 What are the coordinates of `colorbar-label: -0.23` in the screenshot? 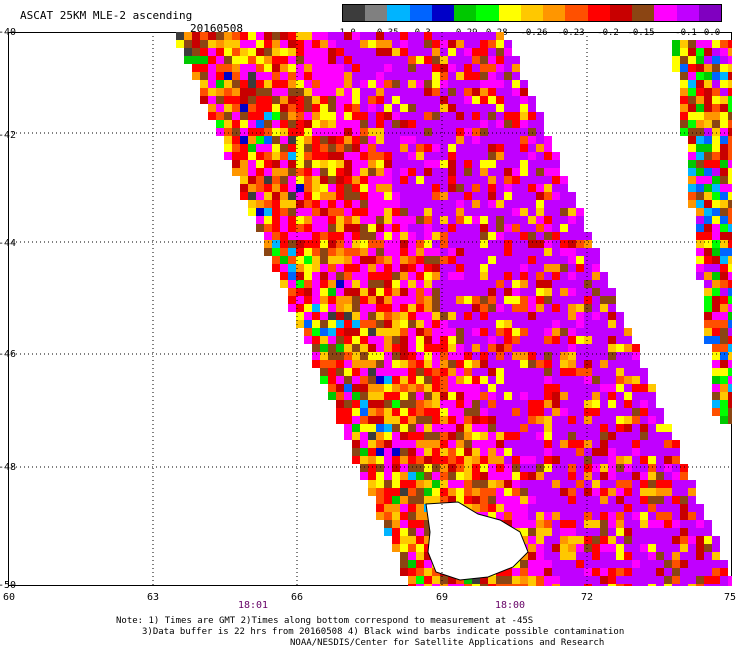 It's located at (571, 33).